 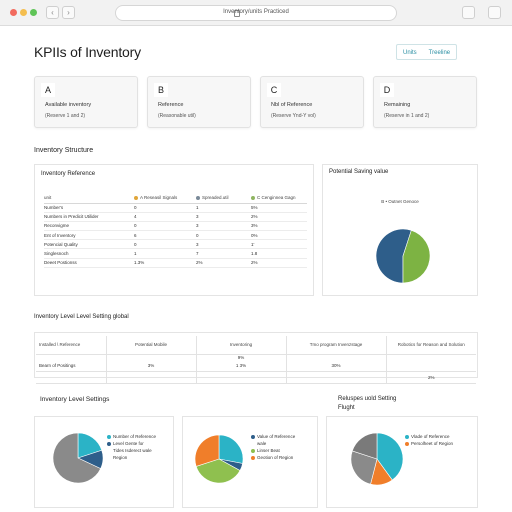 I want to click on table-row: 2%, so click(x=256, y=377).